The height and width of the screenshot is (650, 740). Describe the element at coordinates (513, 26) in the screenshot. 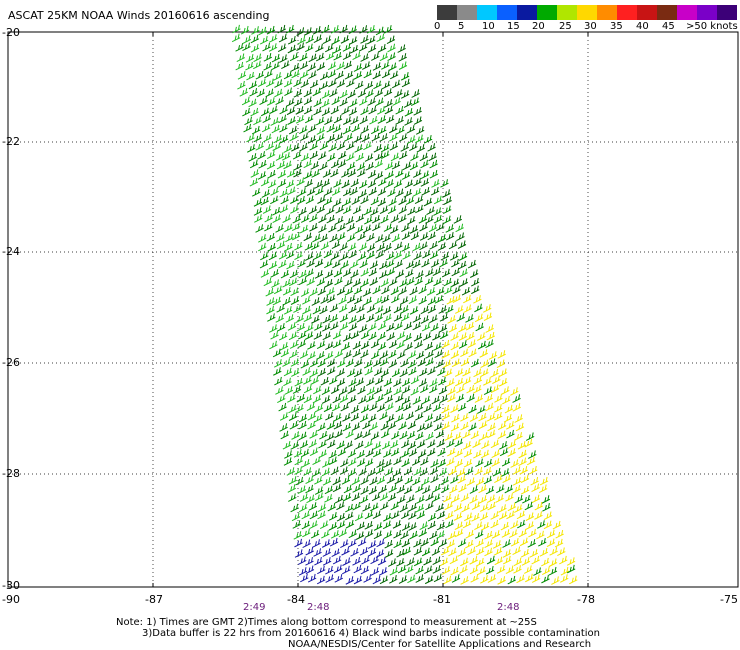

I see `scale-label: 15` at that location.